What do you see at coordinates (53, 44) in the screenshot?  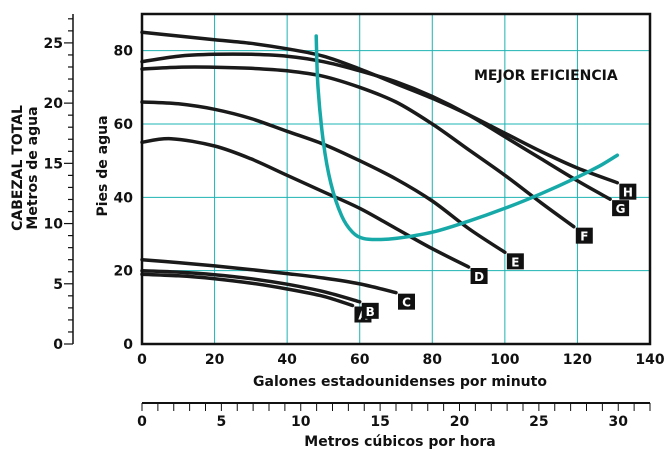 I see `secondary-y-tick-label: 25` at bounding box center [53, 44].